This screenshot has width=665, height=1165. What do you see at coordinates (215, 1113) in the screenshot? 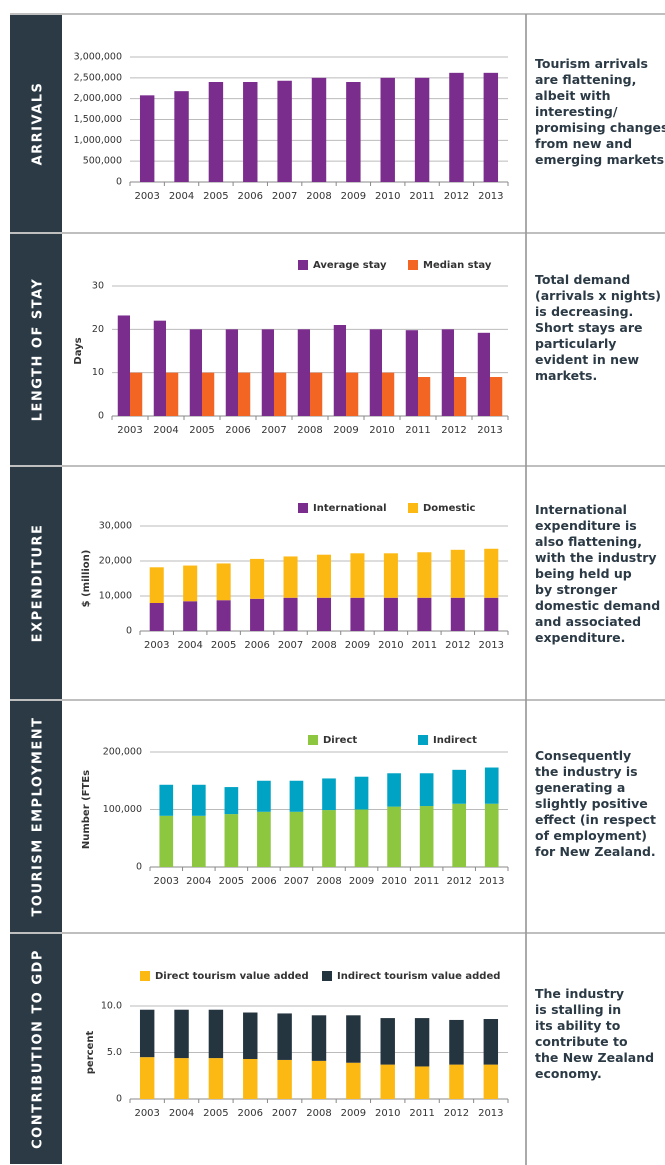
I see `x-tick-label: 2005` at bounding box center [215, 1113].